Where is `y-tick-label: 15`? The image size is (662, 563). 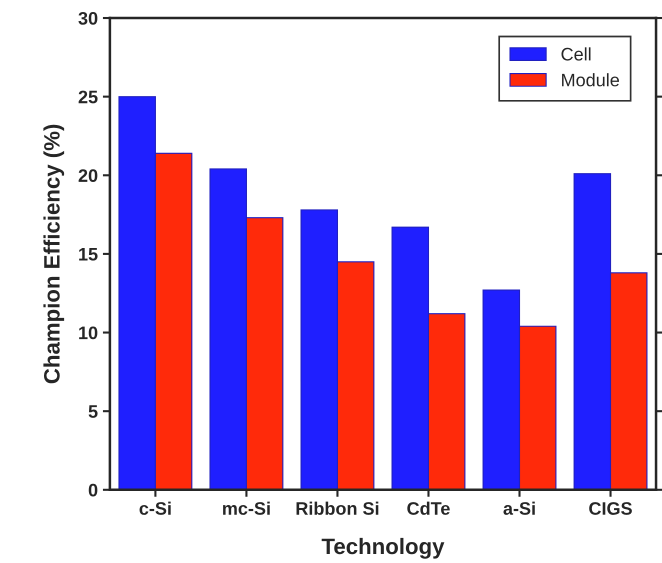
y-tick-label: 15 is located at coordinates (88, 254).